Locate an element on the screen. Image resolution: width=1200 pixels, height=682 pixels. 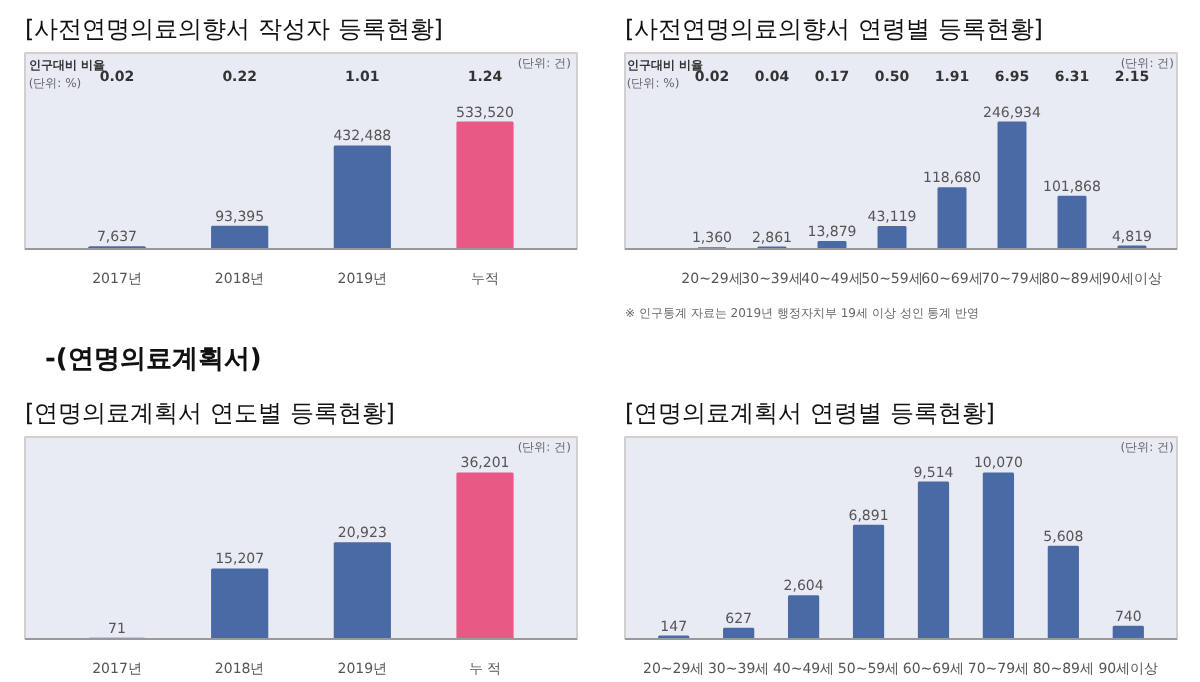
chart-title: [사전연명의료의향서 연령별 등록현황] is located at coordinates (834, 29).